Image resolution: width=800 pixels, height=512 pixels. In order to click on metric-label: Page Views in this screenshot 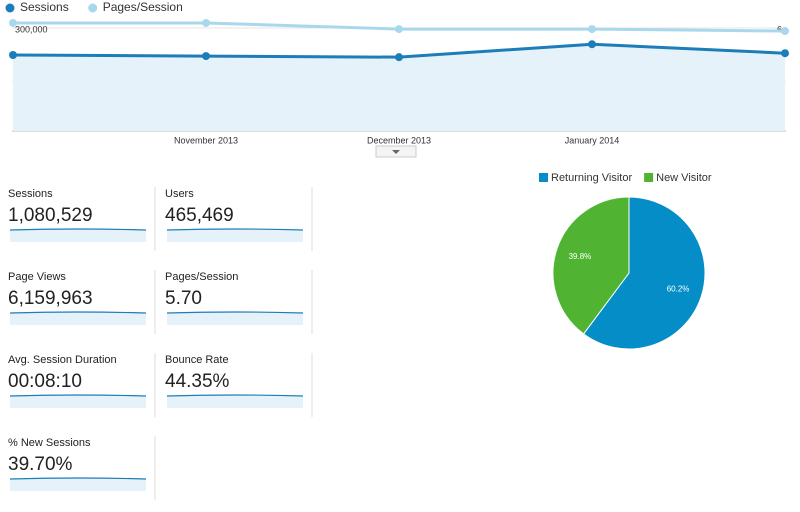, I will do `click(37, 277)`.